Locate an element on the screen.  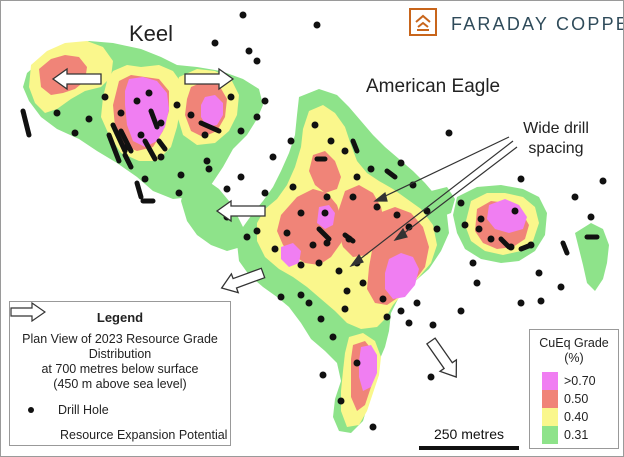
grade-row-0: >0.70 is located at coordinates (577, 381).